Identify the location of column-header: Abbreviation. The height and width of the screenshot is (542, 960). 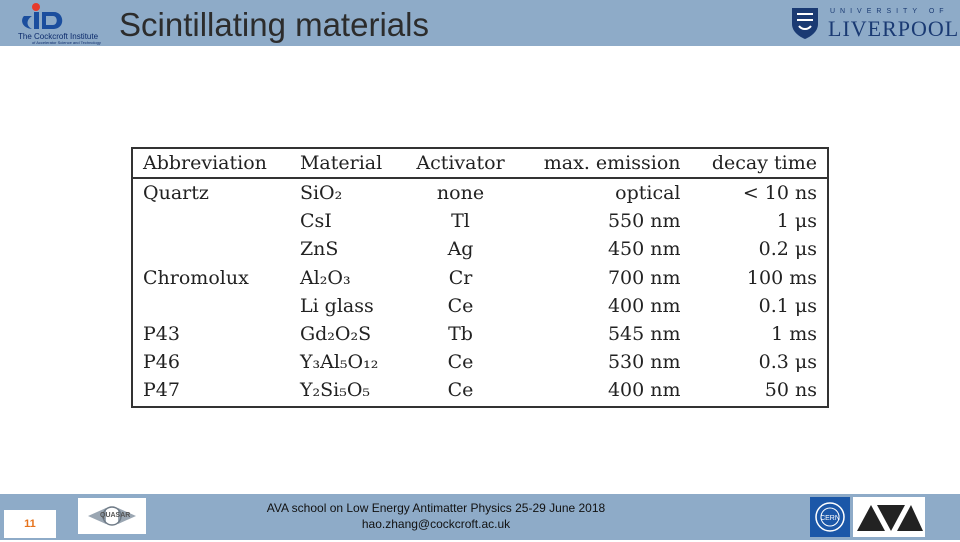
(211, 164).